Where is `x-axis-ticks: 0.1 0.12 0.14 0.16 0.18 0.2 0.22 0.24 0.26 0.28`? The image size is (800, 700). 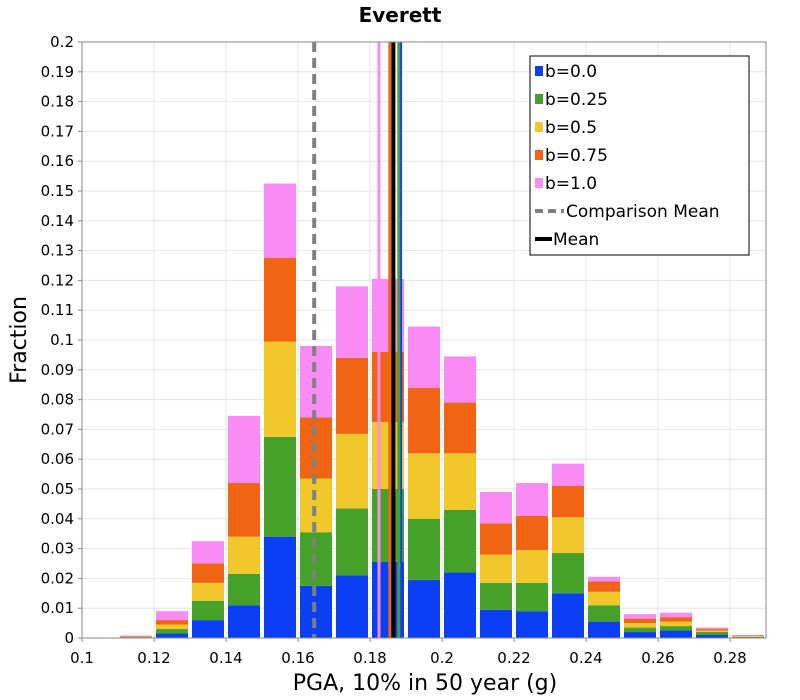 x-axis-ticks: 0.1 0.12 0.14 0.16 0.18 0.2 0.22 0.24 0.26 0.28 is located at coordinates (408, 652).